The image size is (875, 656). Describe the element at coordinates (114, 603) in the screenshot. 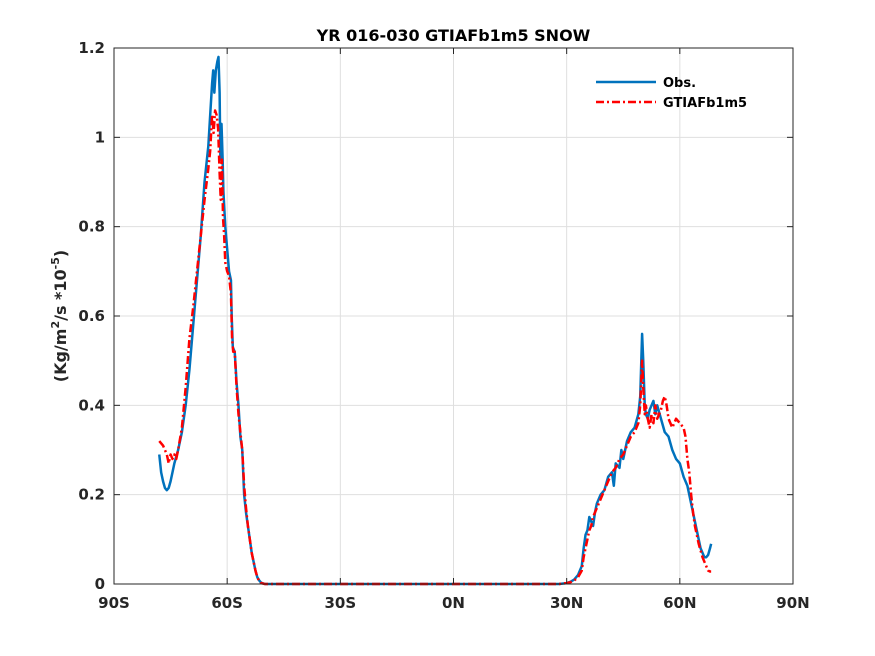

I see `x-tick-label: 90S` at that location.